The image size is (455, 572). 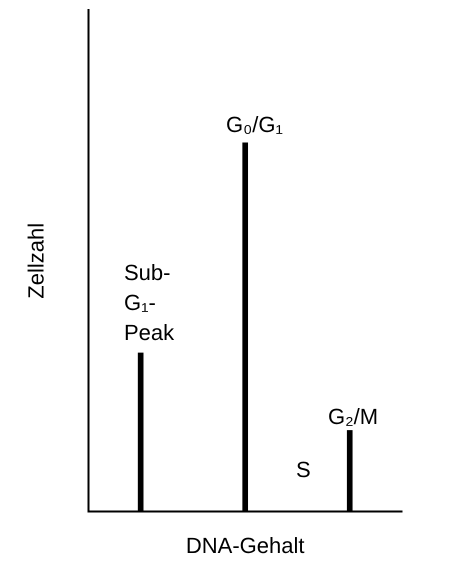 I want to click on annotation: Sub-G₁-Peak, so click(x=149, y=303).